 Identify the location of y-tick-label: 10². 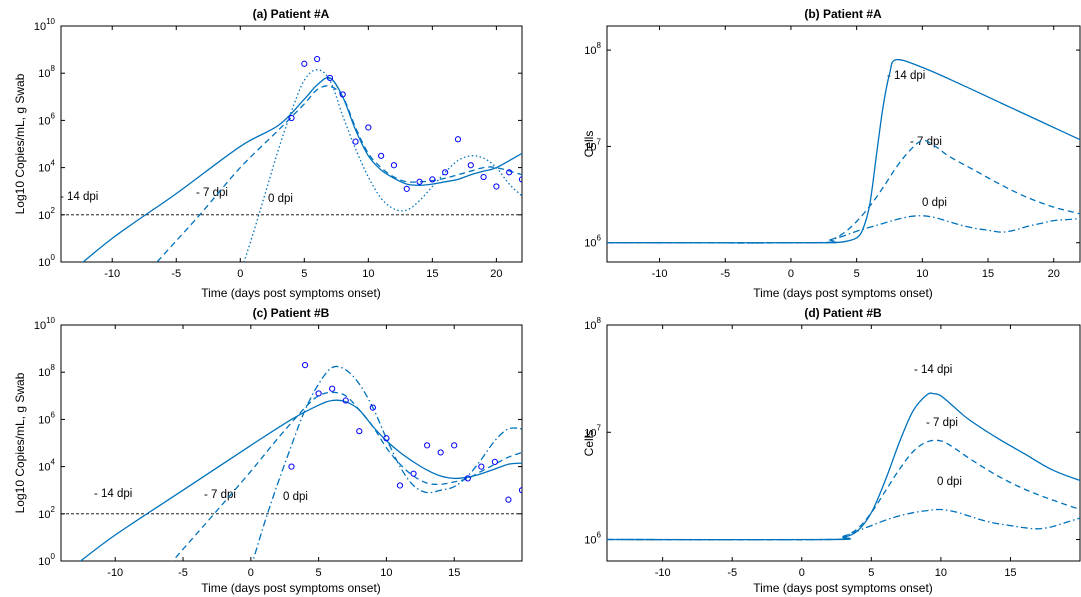
(46, 513).